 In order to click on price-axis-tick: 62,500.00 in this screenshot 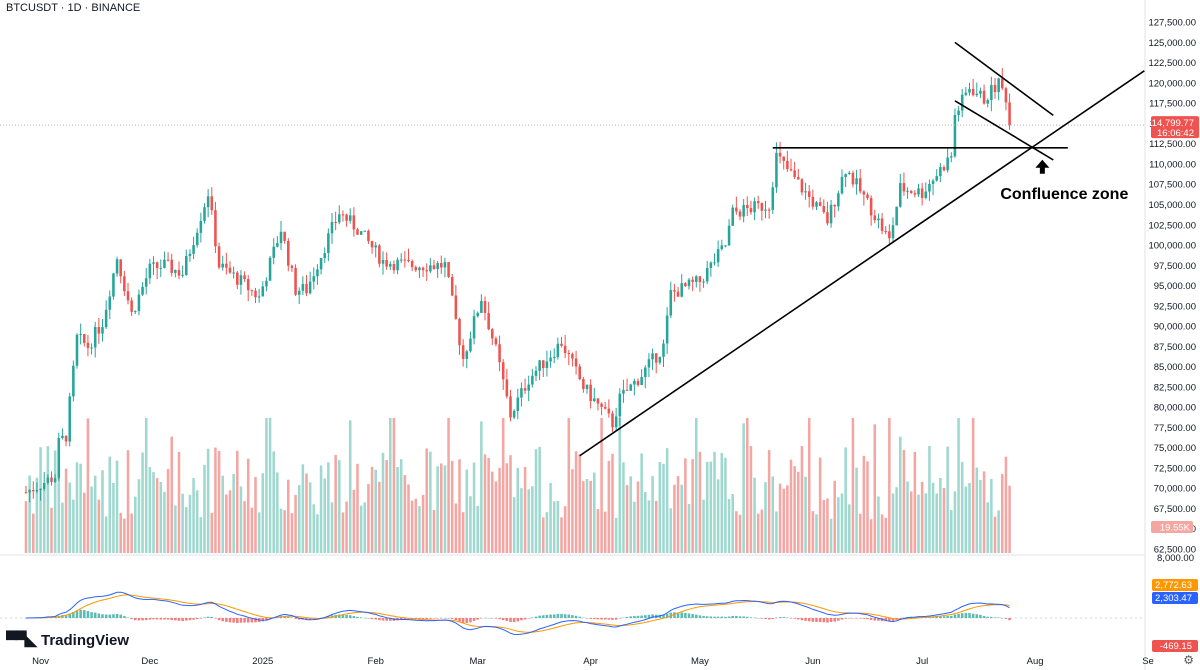, I will do `click(1175, 549)`.